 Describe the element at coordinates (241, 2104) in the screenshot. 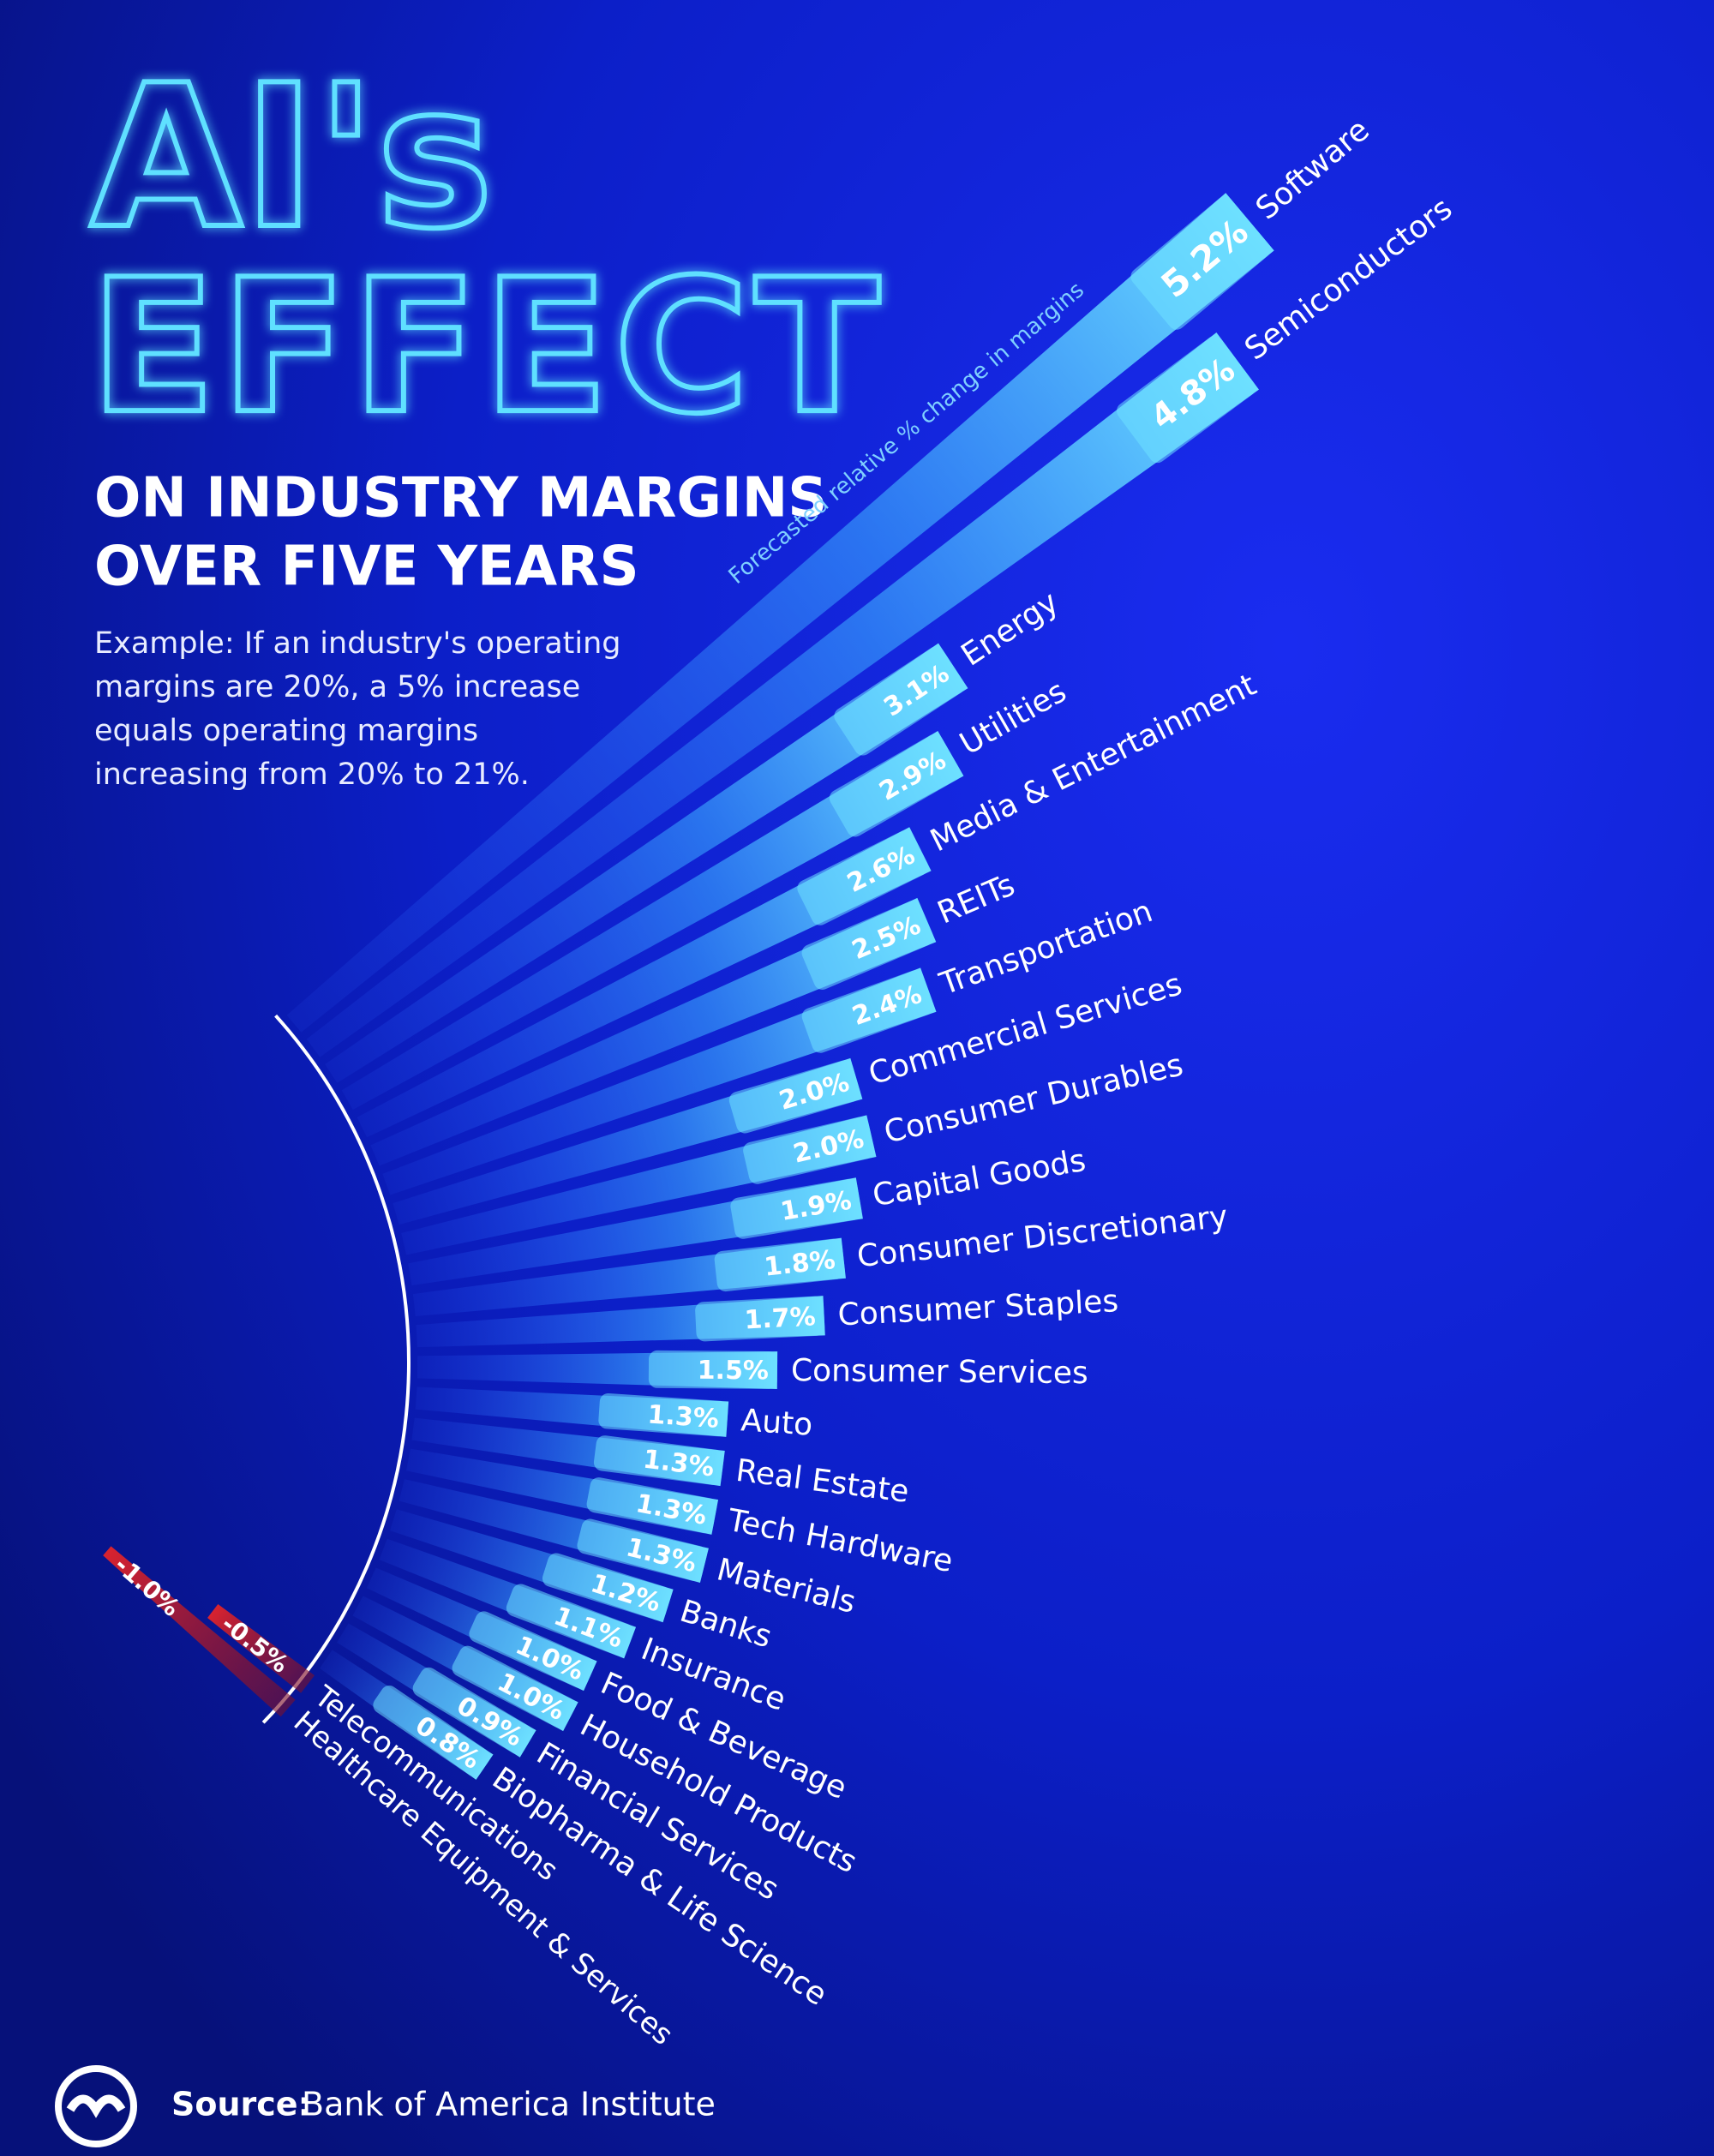

I see `source-label: Source:` at that location.